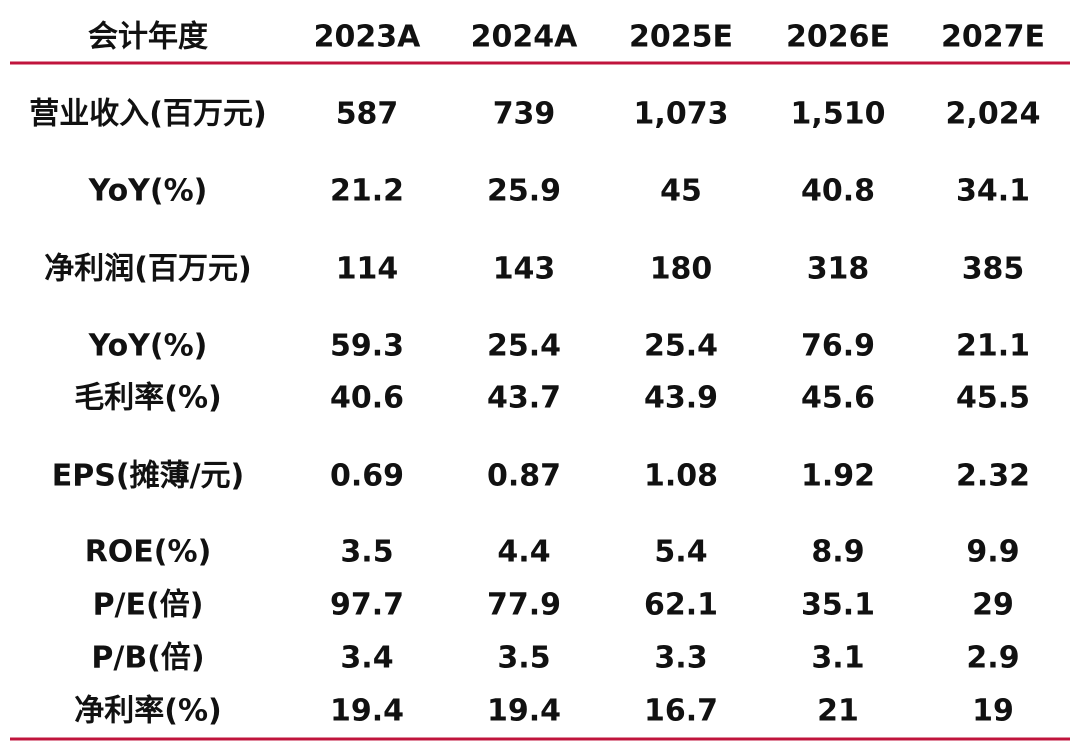  What do you see at coordinates (837, 658) in the screenshot?
I see `cell-value: 3.1` at bounding box center [837, 658].